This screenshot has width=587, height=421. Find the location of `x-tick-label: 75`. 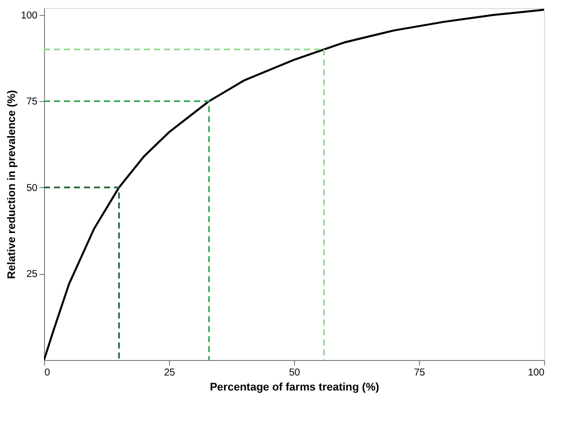

x-tick-label: 75 is located at coordinates (420, 373).